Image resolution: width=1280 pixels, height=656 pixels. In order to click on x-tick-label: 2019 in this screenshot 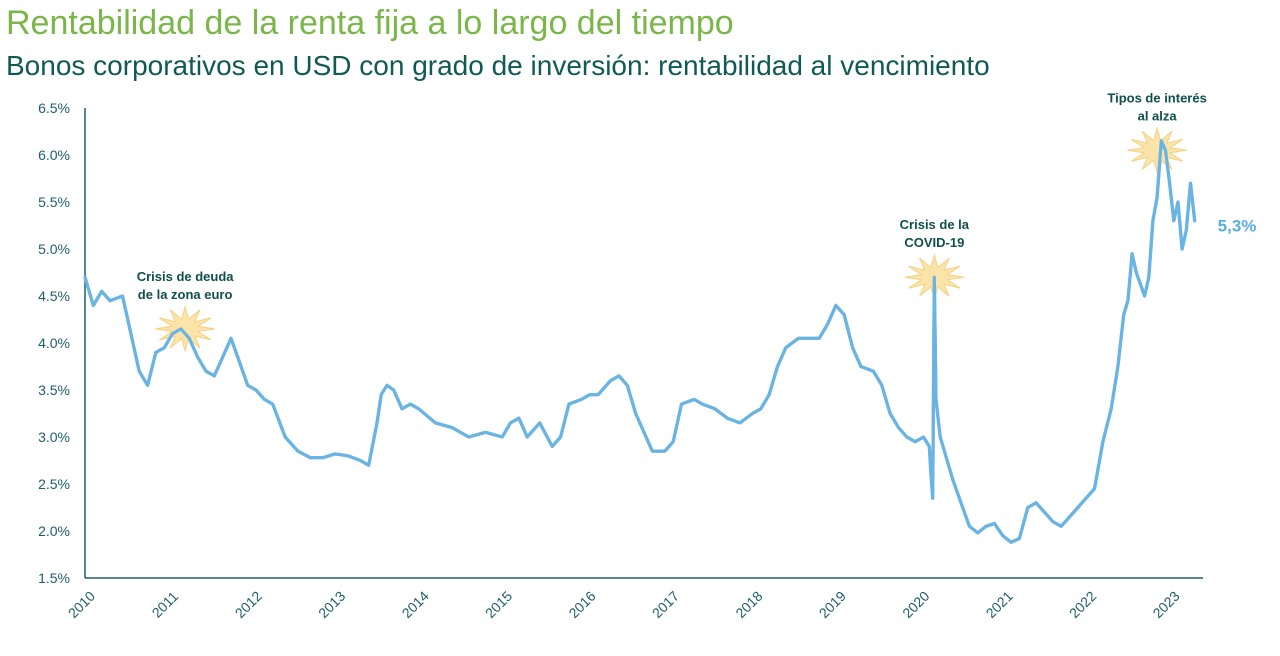, I will do `click(832, 604)`.